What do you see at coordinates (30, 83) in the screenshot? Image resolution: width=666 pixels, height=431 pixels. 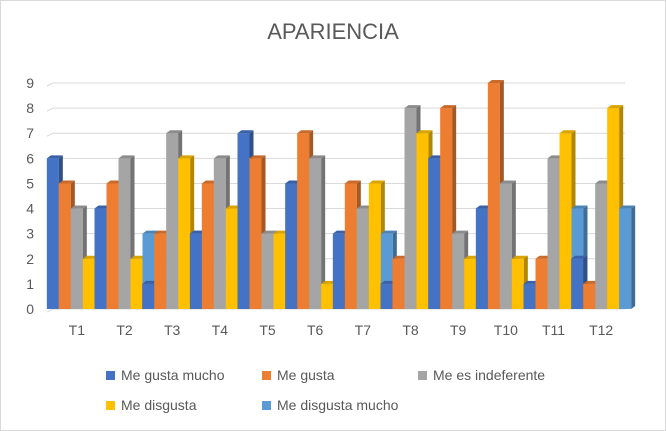 I see `y-tick-label: 9` at bounding box center [30, 83].